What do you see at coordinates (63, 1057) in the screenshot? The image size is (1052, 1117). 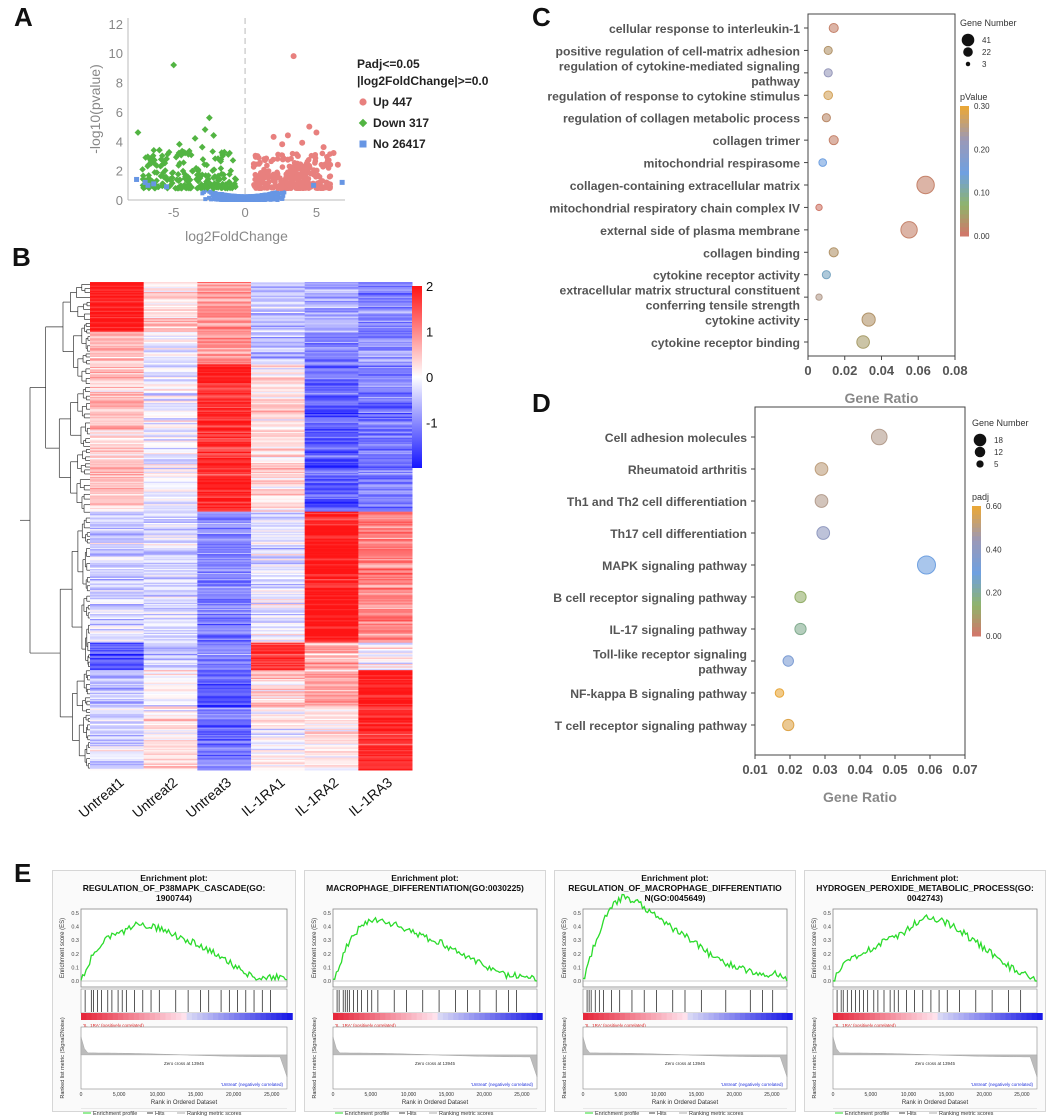 I see `metric-axis-label: Ranked list metric (Signal2Noise)` at bounding box center [63, 1057].